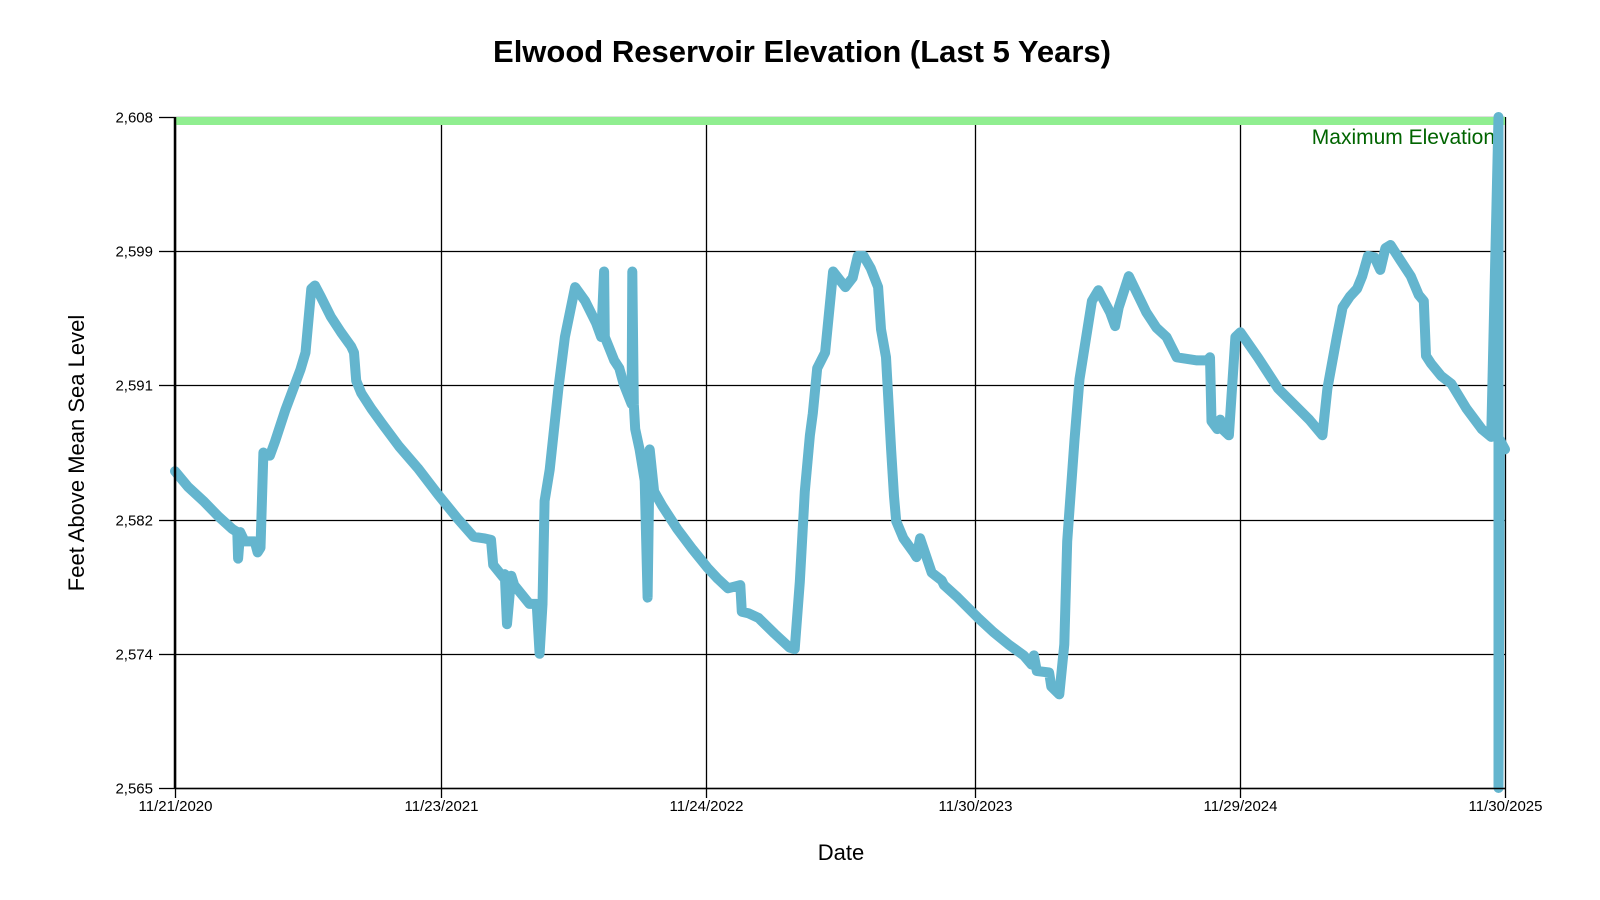 The height and width of the screenshot is (900, 1600). I want to click on max-elevation-line: Maximum Elevation, so click(840, 133).